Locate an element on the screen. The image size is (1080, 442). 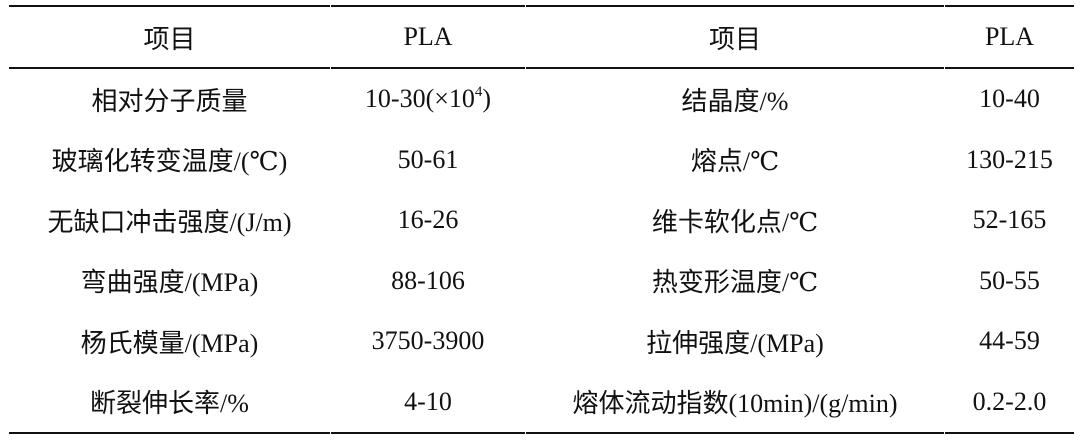
pla-value: 4-10 is located at coordinates (428, 403).